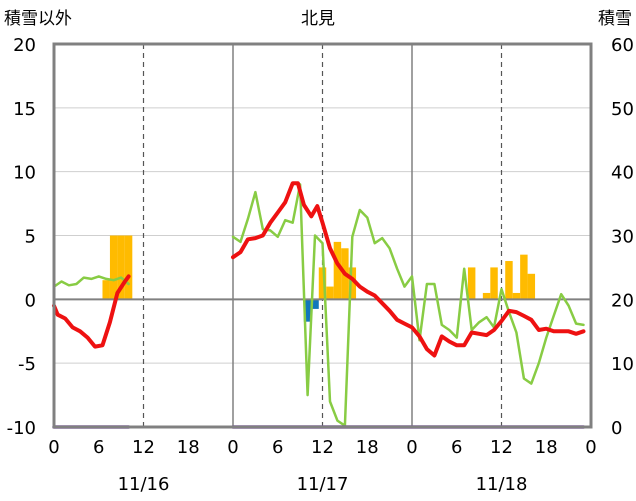 This screenshot has height=501, width=636. I want to click on date-labels: 11/16 11/17 11/18, so click(323, 484).